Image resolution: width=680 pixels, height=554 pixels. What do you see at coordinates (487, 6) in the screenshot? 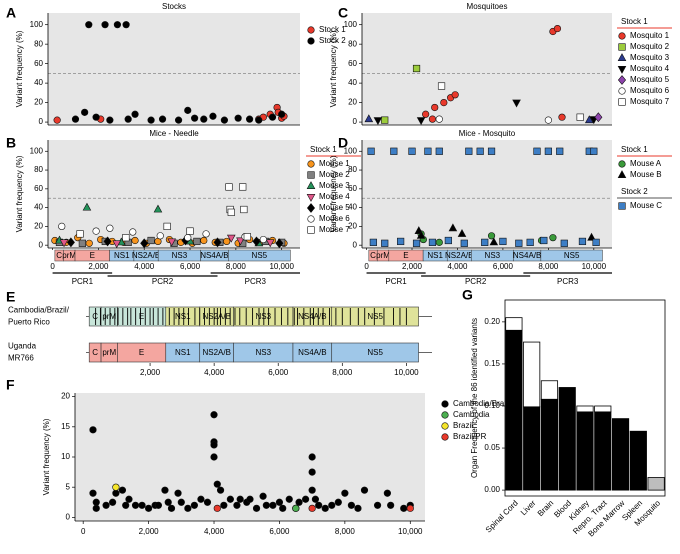
I see `chart-title: Mosquitoes` at bounding box center [487, 6].